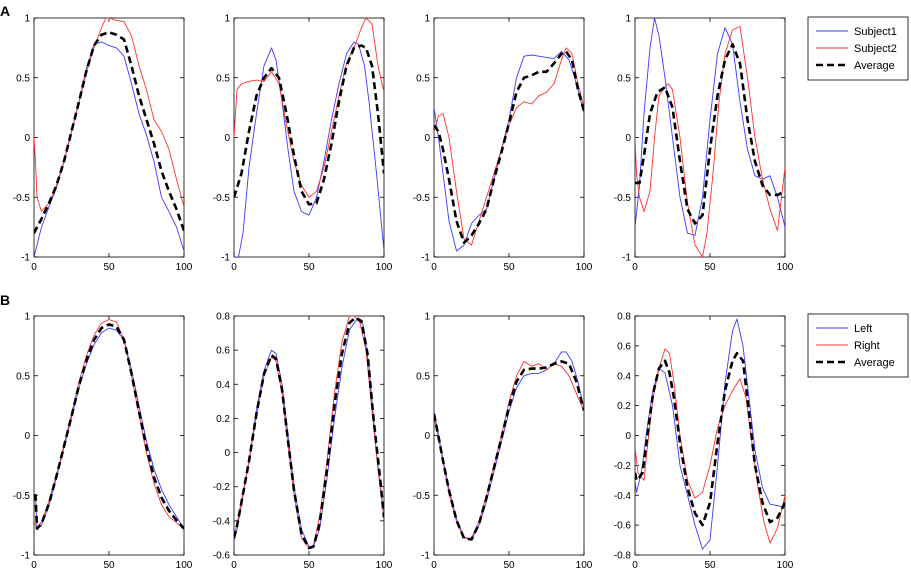  I want to click on legend-label: Left, so click(863, 329).